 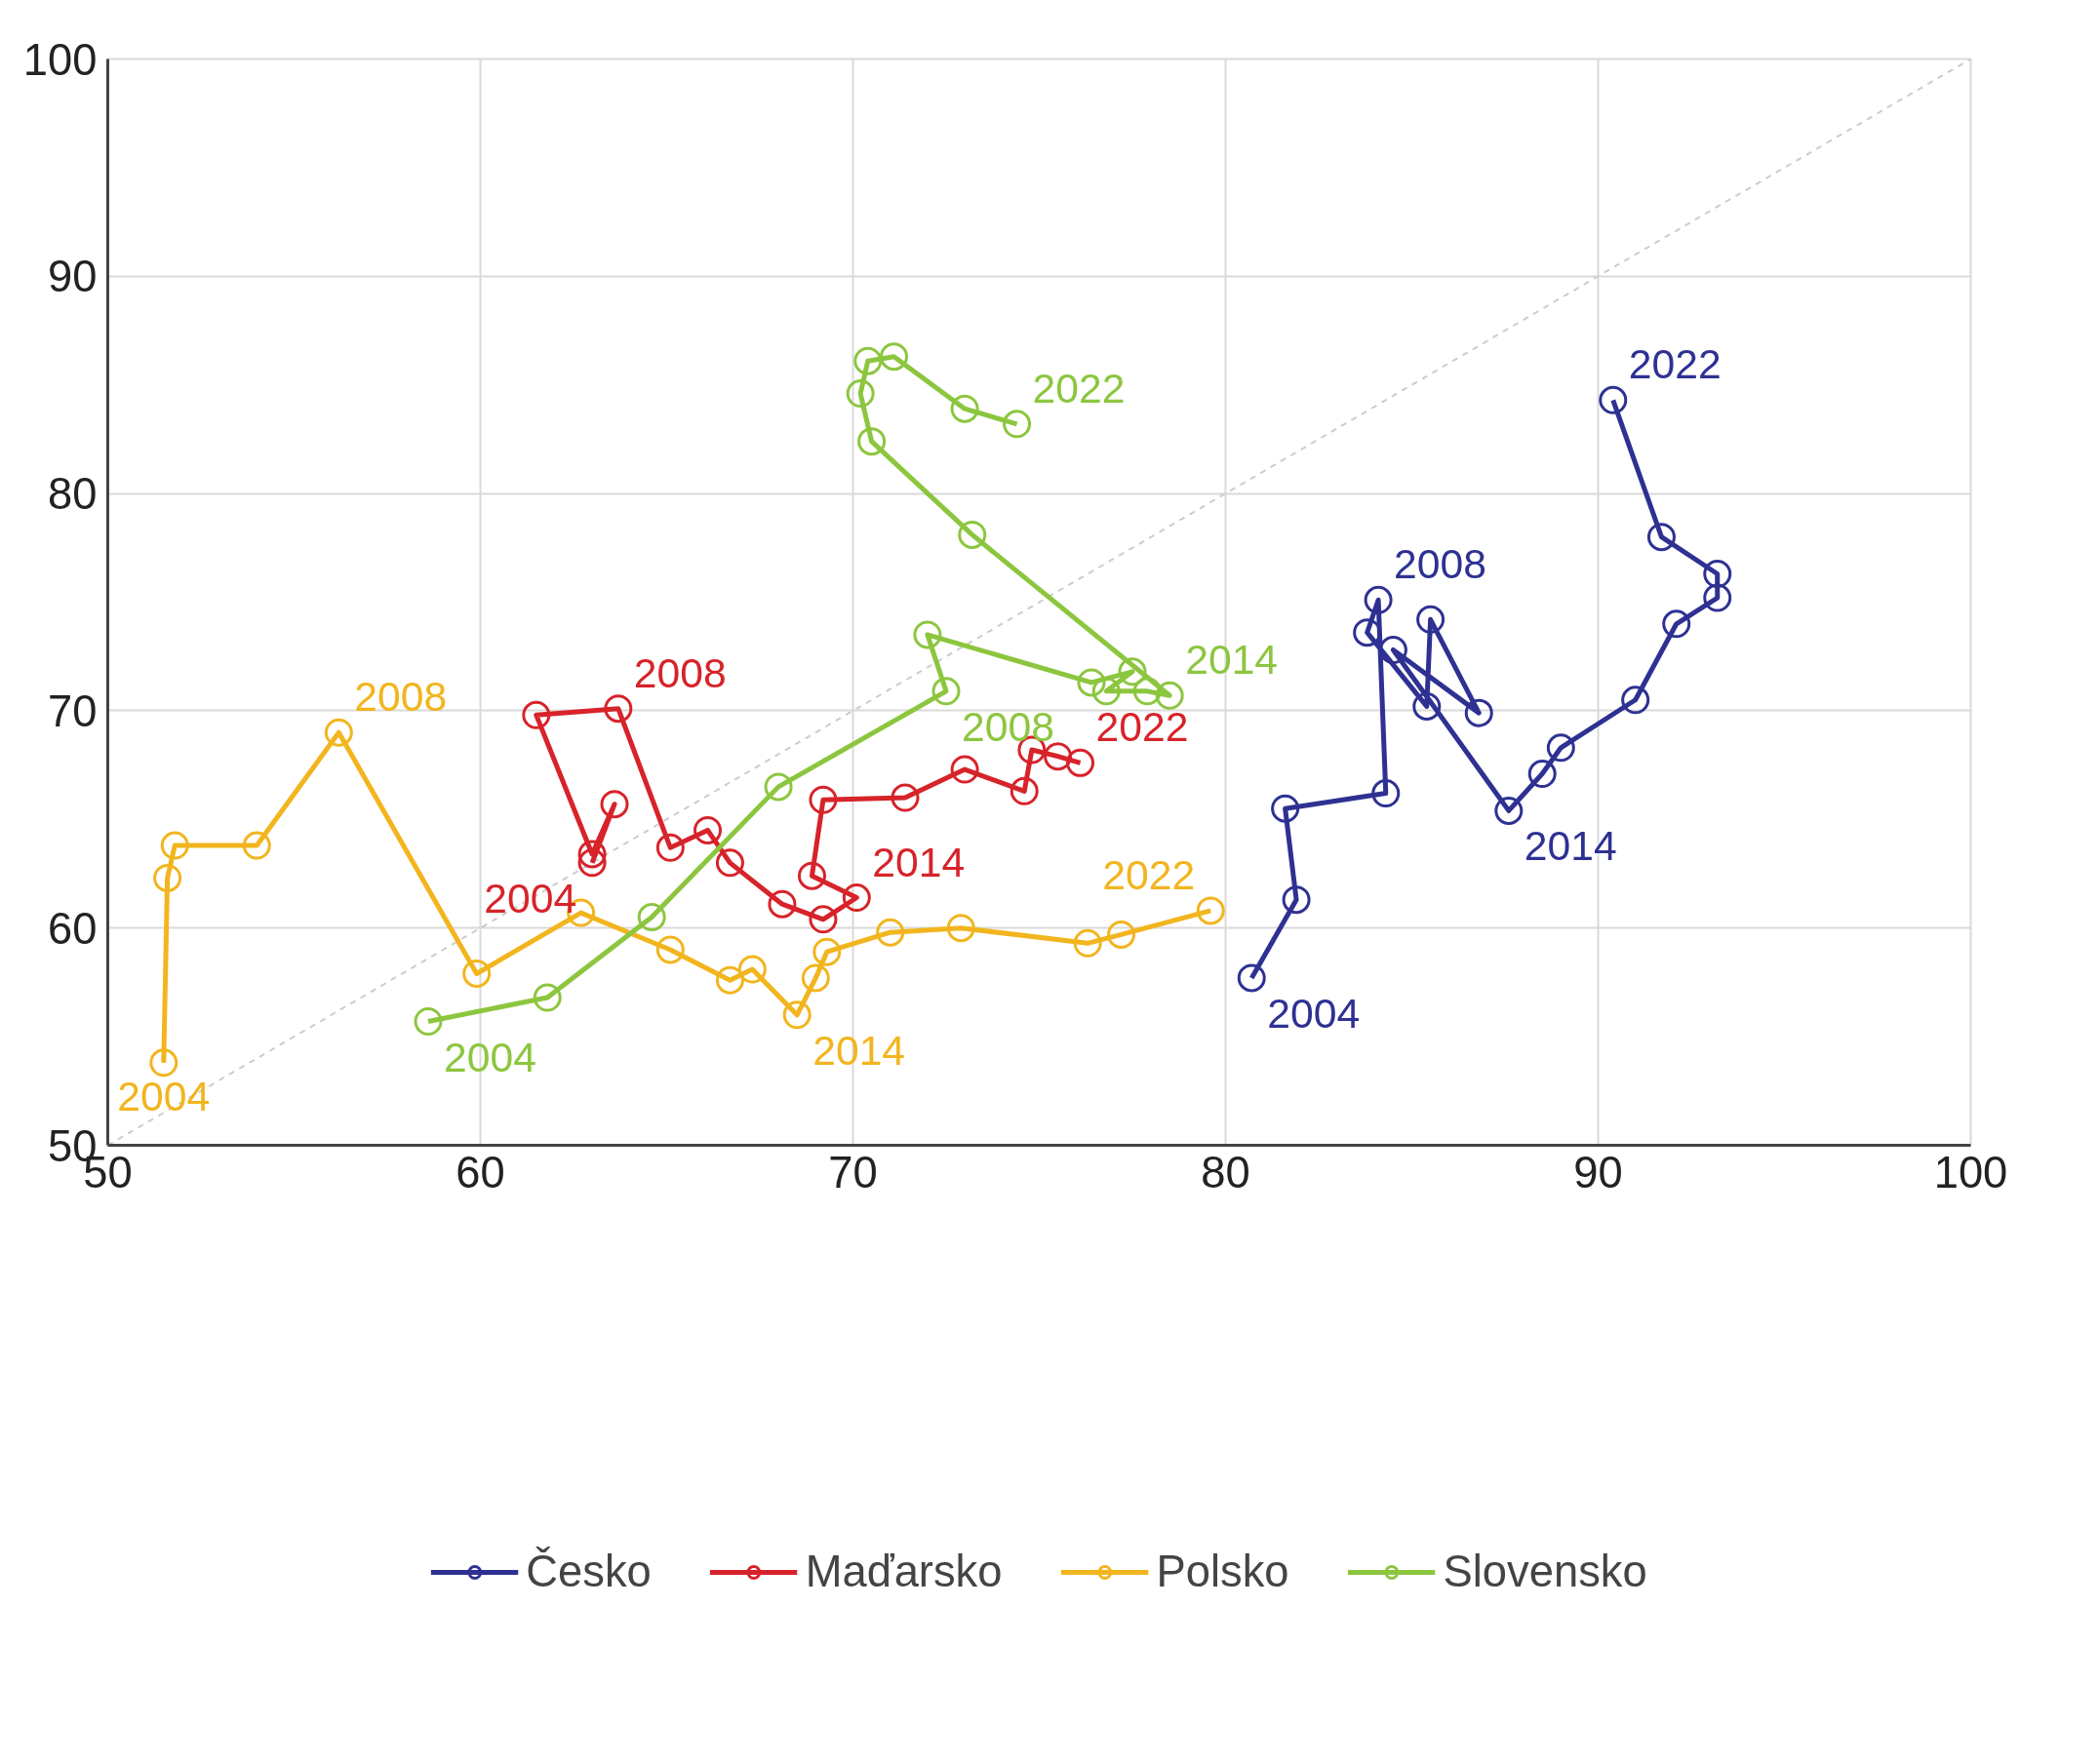 I want to click on legend-label: Polsko, so click(x=1223, y=1572).